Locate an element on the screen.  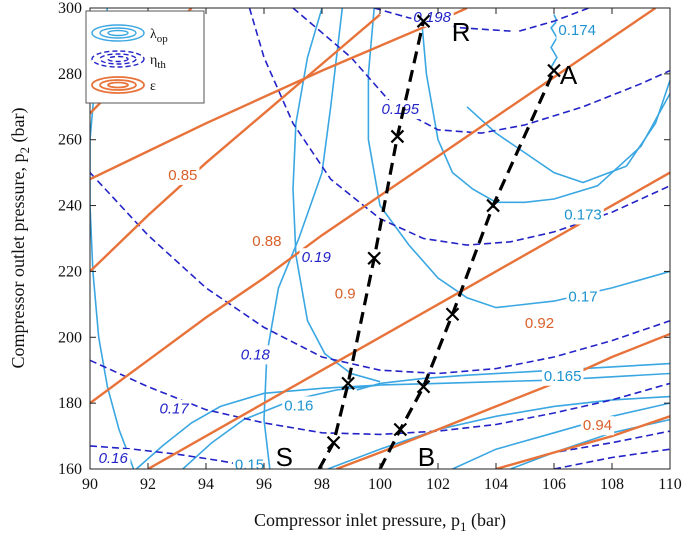
eta-contour-label: 0.16 is located at coordinates (114, 458).